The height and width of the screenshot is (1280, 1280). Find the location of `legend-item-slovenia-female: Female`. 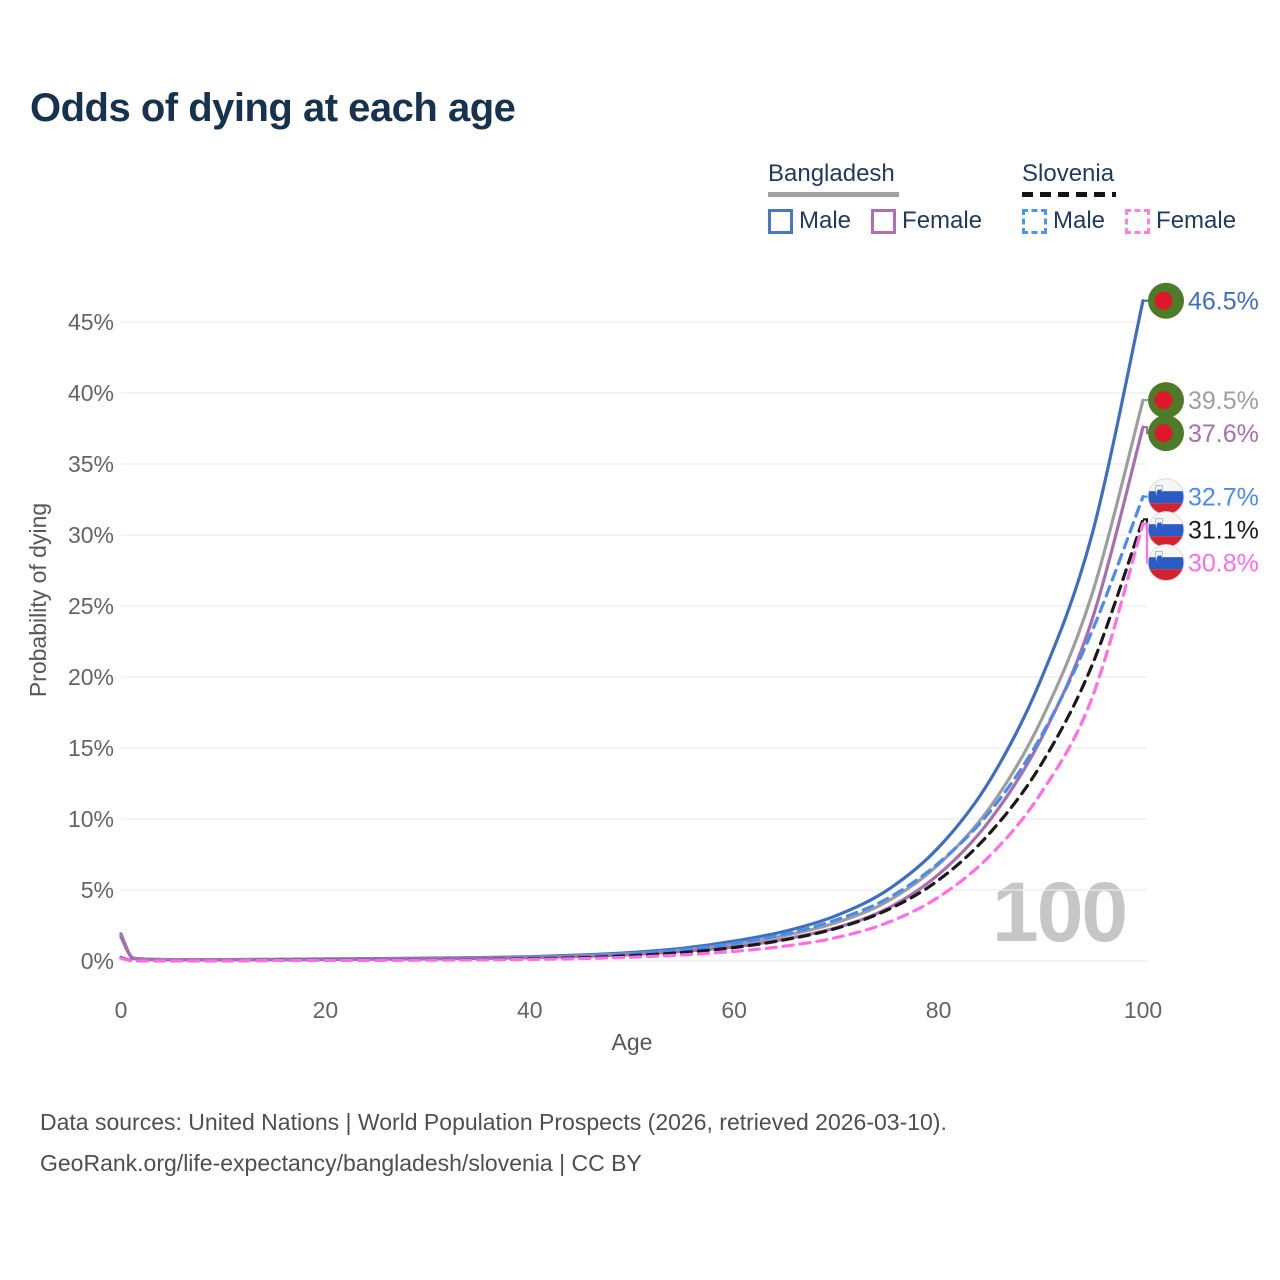

legend-item-slovenia-female: Female is located at coordinates (1180, 221).